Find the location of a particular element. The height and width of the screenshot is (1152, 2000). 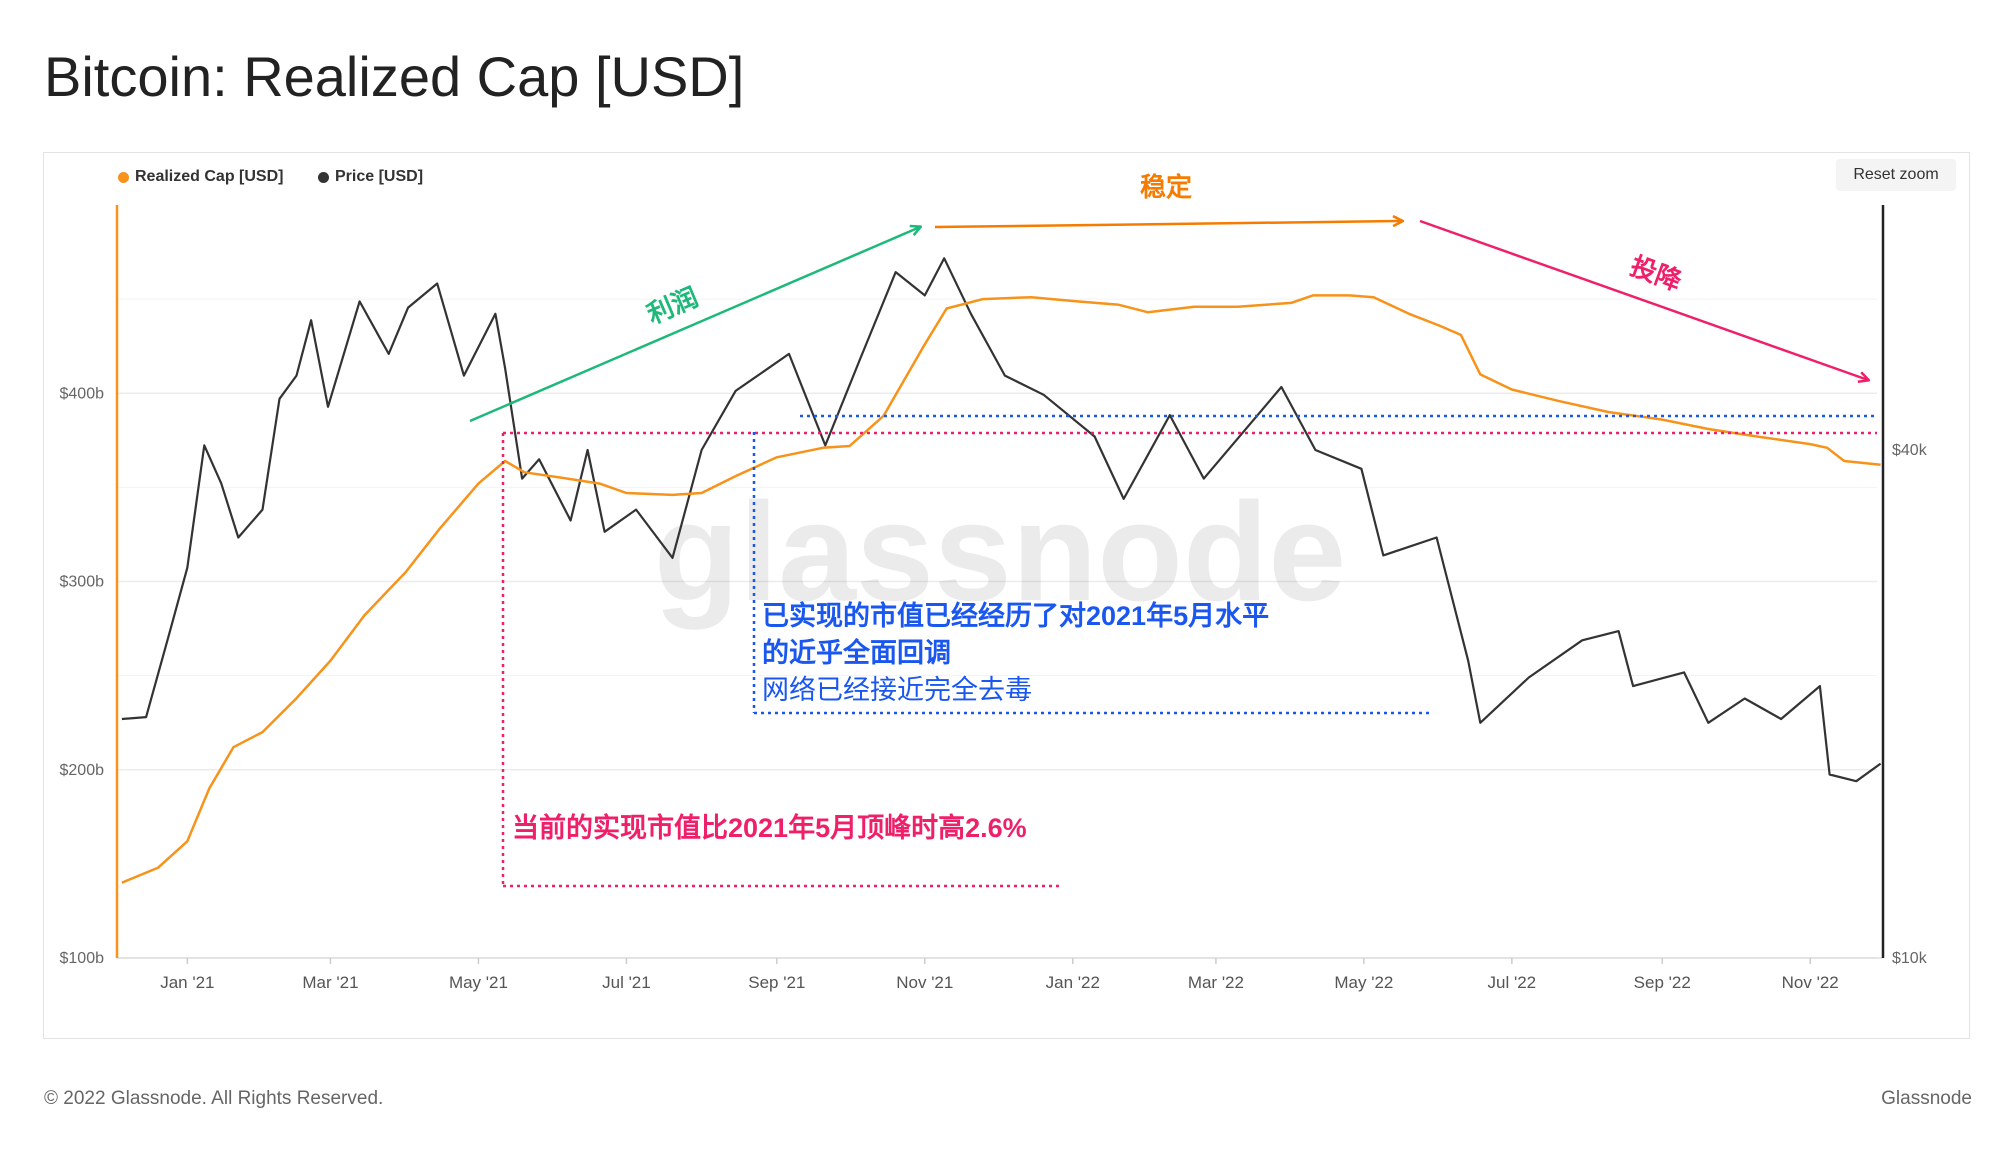

page-title: Bitcoin: Realized Cap [USD] is located at coordinates (394, 76).